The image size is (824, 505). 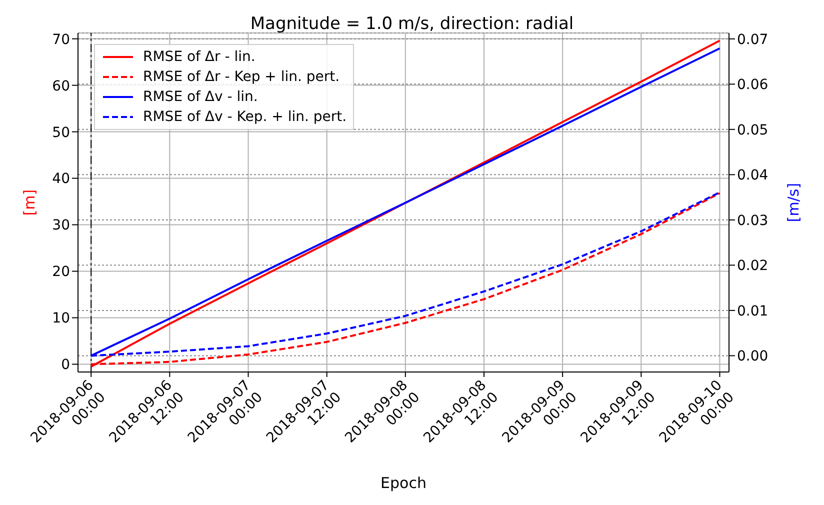 What do you see at coordinates (61, 318) in the screenshot?
I see `y-tick-label: 10` at bounding box center [61, 318].